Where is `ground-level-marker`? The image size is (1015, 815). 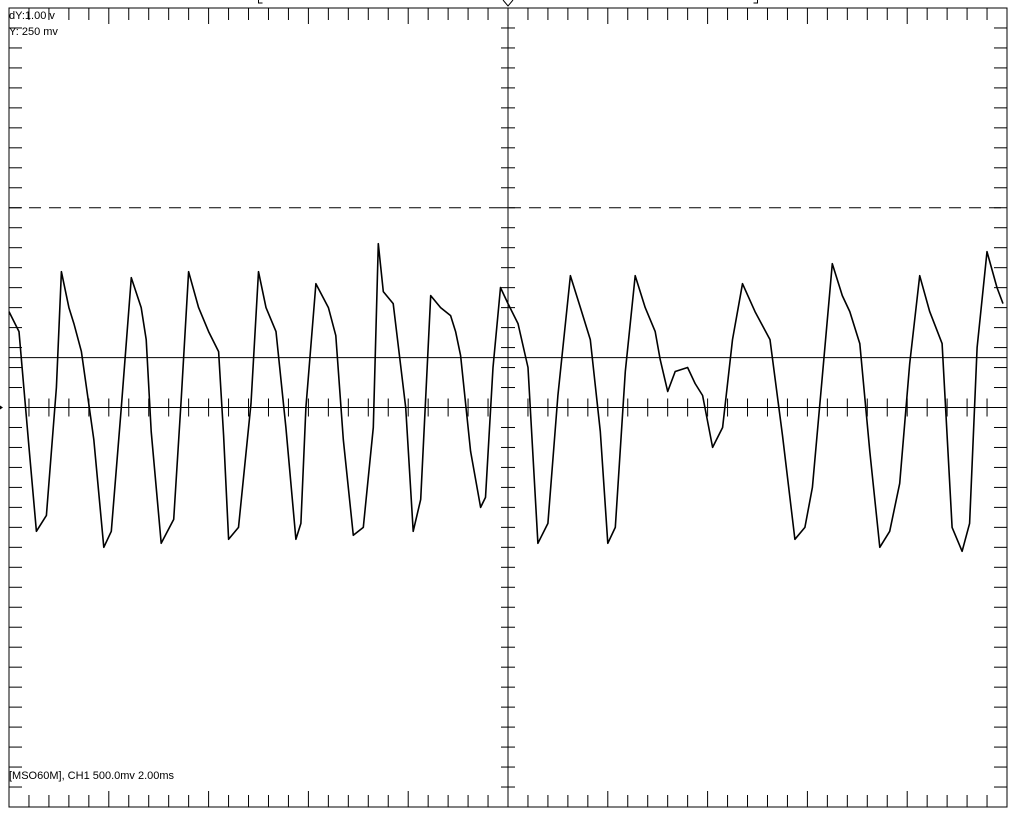 ground-level-marker is located at coordinates (1, 407).